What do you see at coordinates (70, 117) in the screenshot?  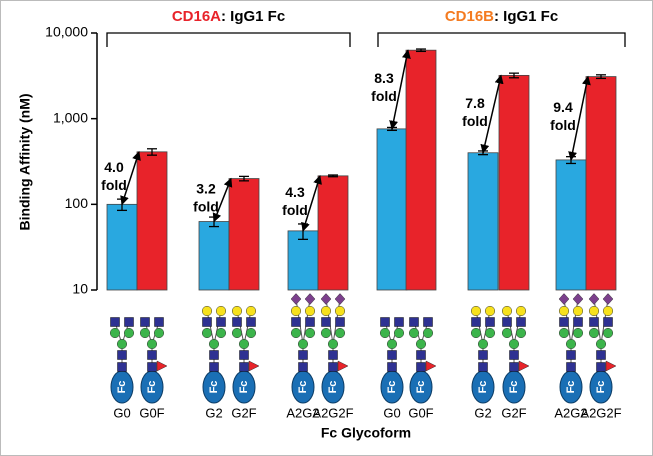 I see `y-tick-label: 1,000` at bounding box center [70, 117].